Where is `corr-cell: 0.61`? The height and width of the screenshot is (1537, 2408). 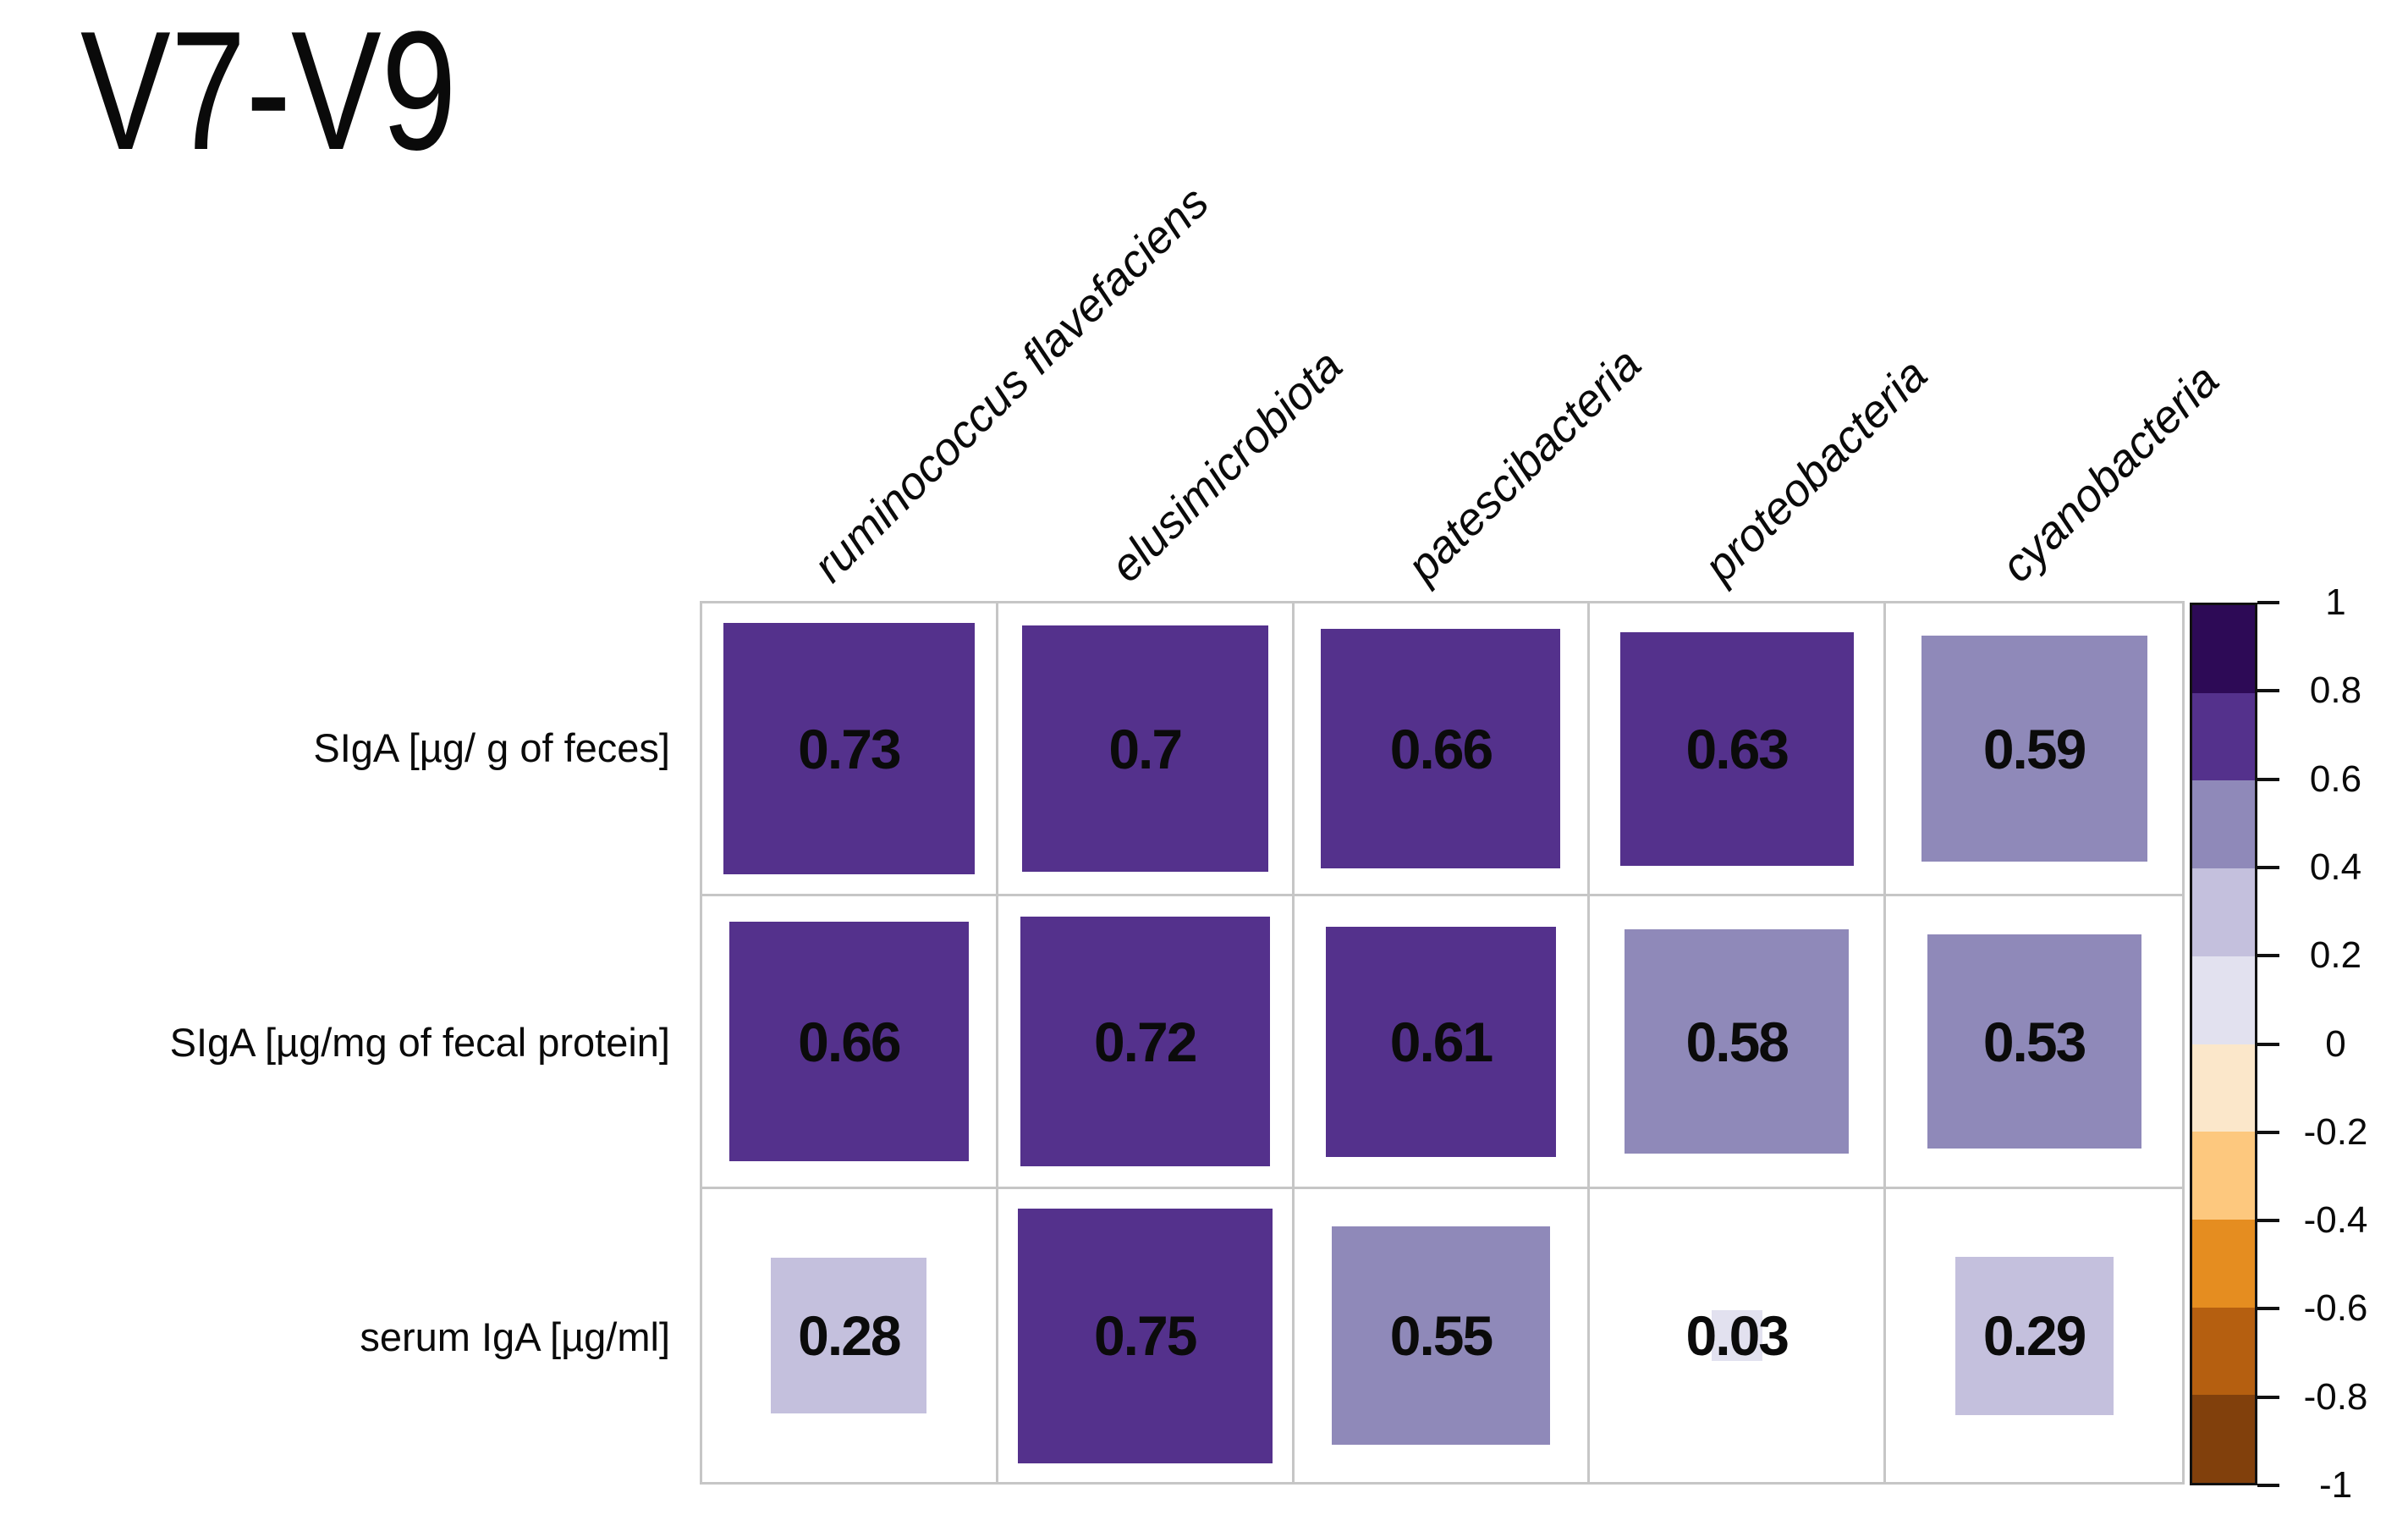
corr-cell: 0.61 is located at coordinates (1442, 1042).